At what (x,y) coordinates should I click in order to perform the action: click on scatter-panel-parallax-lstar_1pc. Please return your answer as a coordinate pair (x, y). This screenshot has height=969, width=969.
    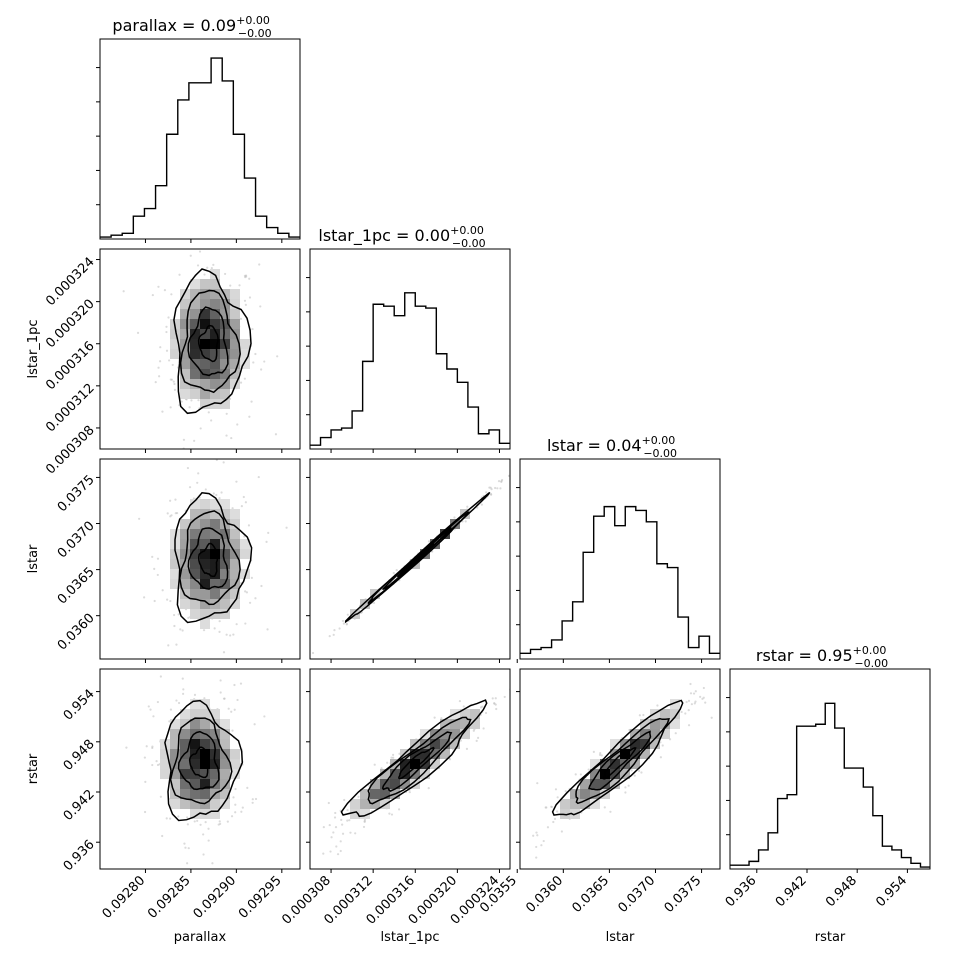
    Looking at the image, I should click on (200, 349).